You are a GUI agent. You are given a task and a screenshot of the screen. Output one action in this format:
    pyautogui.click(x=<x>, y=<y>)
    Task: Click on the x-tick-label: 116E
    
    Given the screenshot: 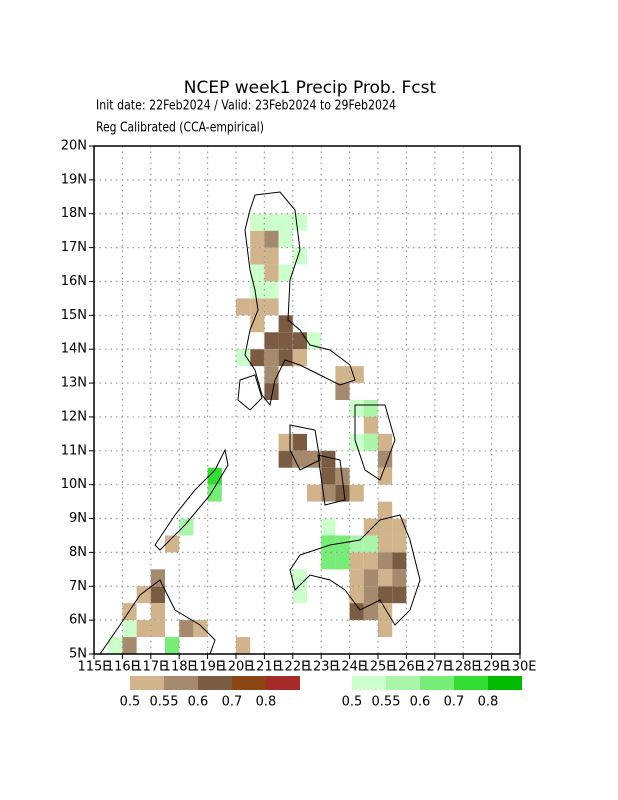 What is the action you would take?
    pyautogui.click(x=122, y=667)
    